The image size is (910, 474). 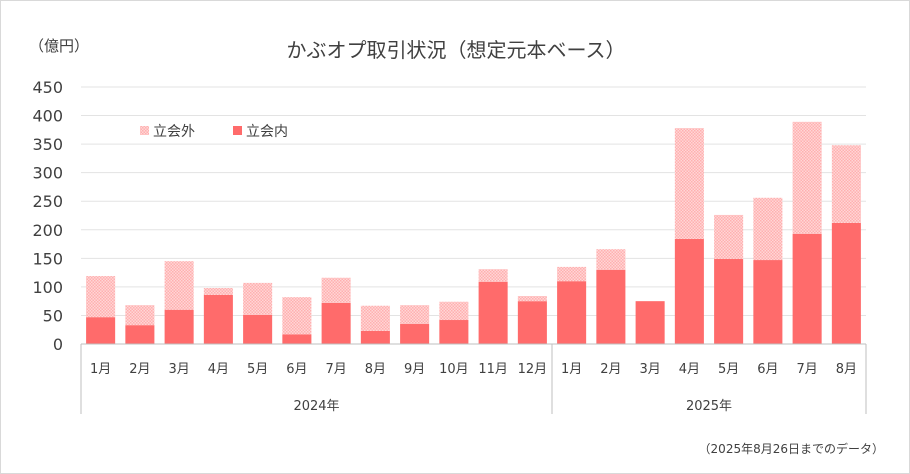 I want to click on y-tick-label: 200, so click(x=47, y=230).